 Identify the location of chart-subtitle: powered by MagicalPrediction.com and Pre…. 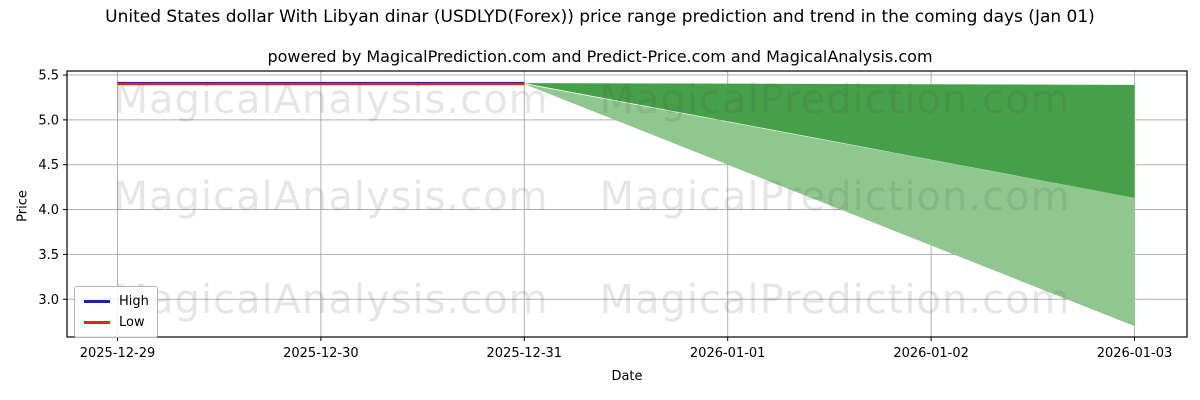
(600, 56).